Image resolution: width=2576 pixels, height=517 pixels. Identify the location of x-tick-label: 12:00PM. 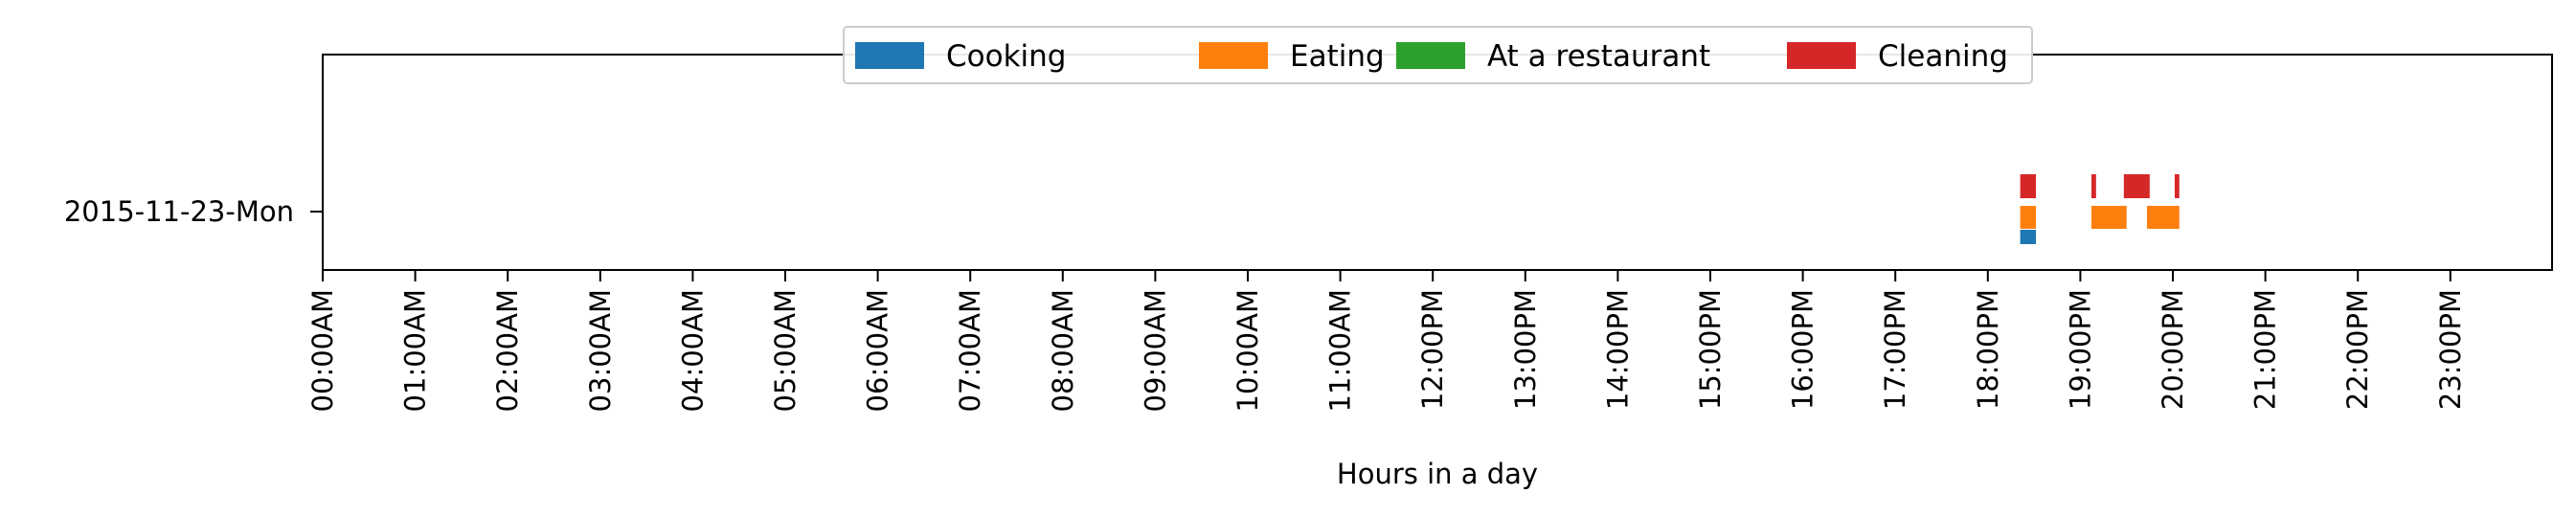
(1432, 349).